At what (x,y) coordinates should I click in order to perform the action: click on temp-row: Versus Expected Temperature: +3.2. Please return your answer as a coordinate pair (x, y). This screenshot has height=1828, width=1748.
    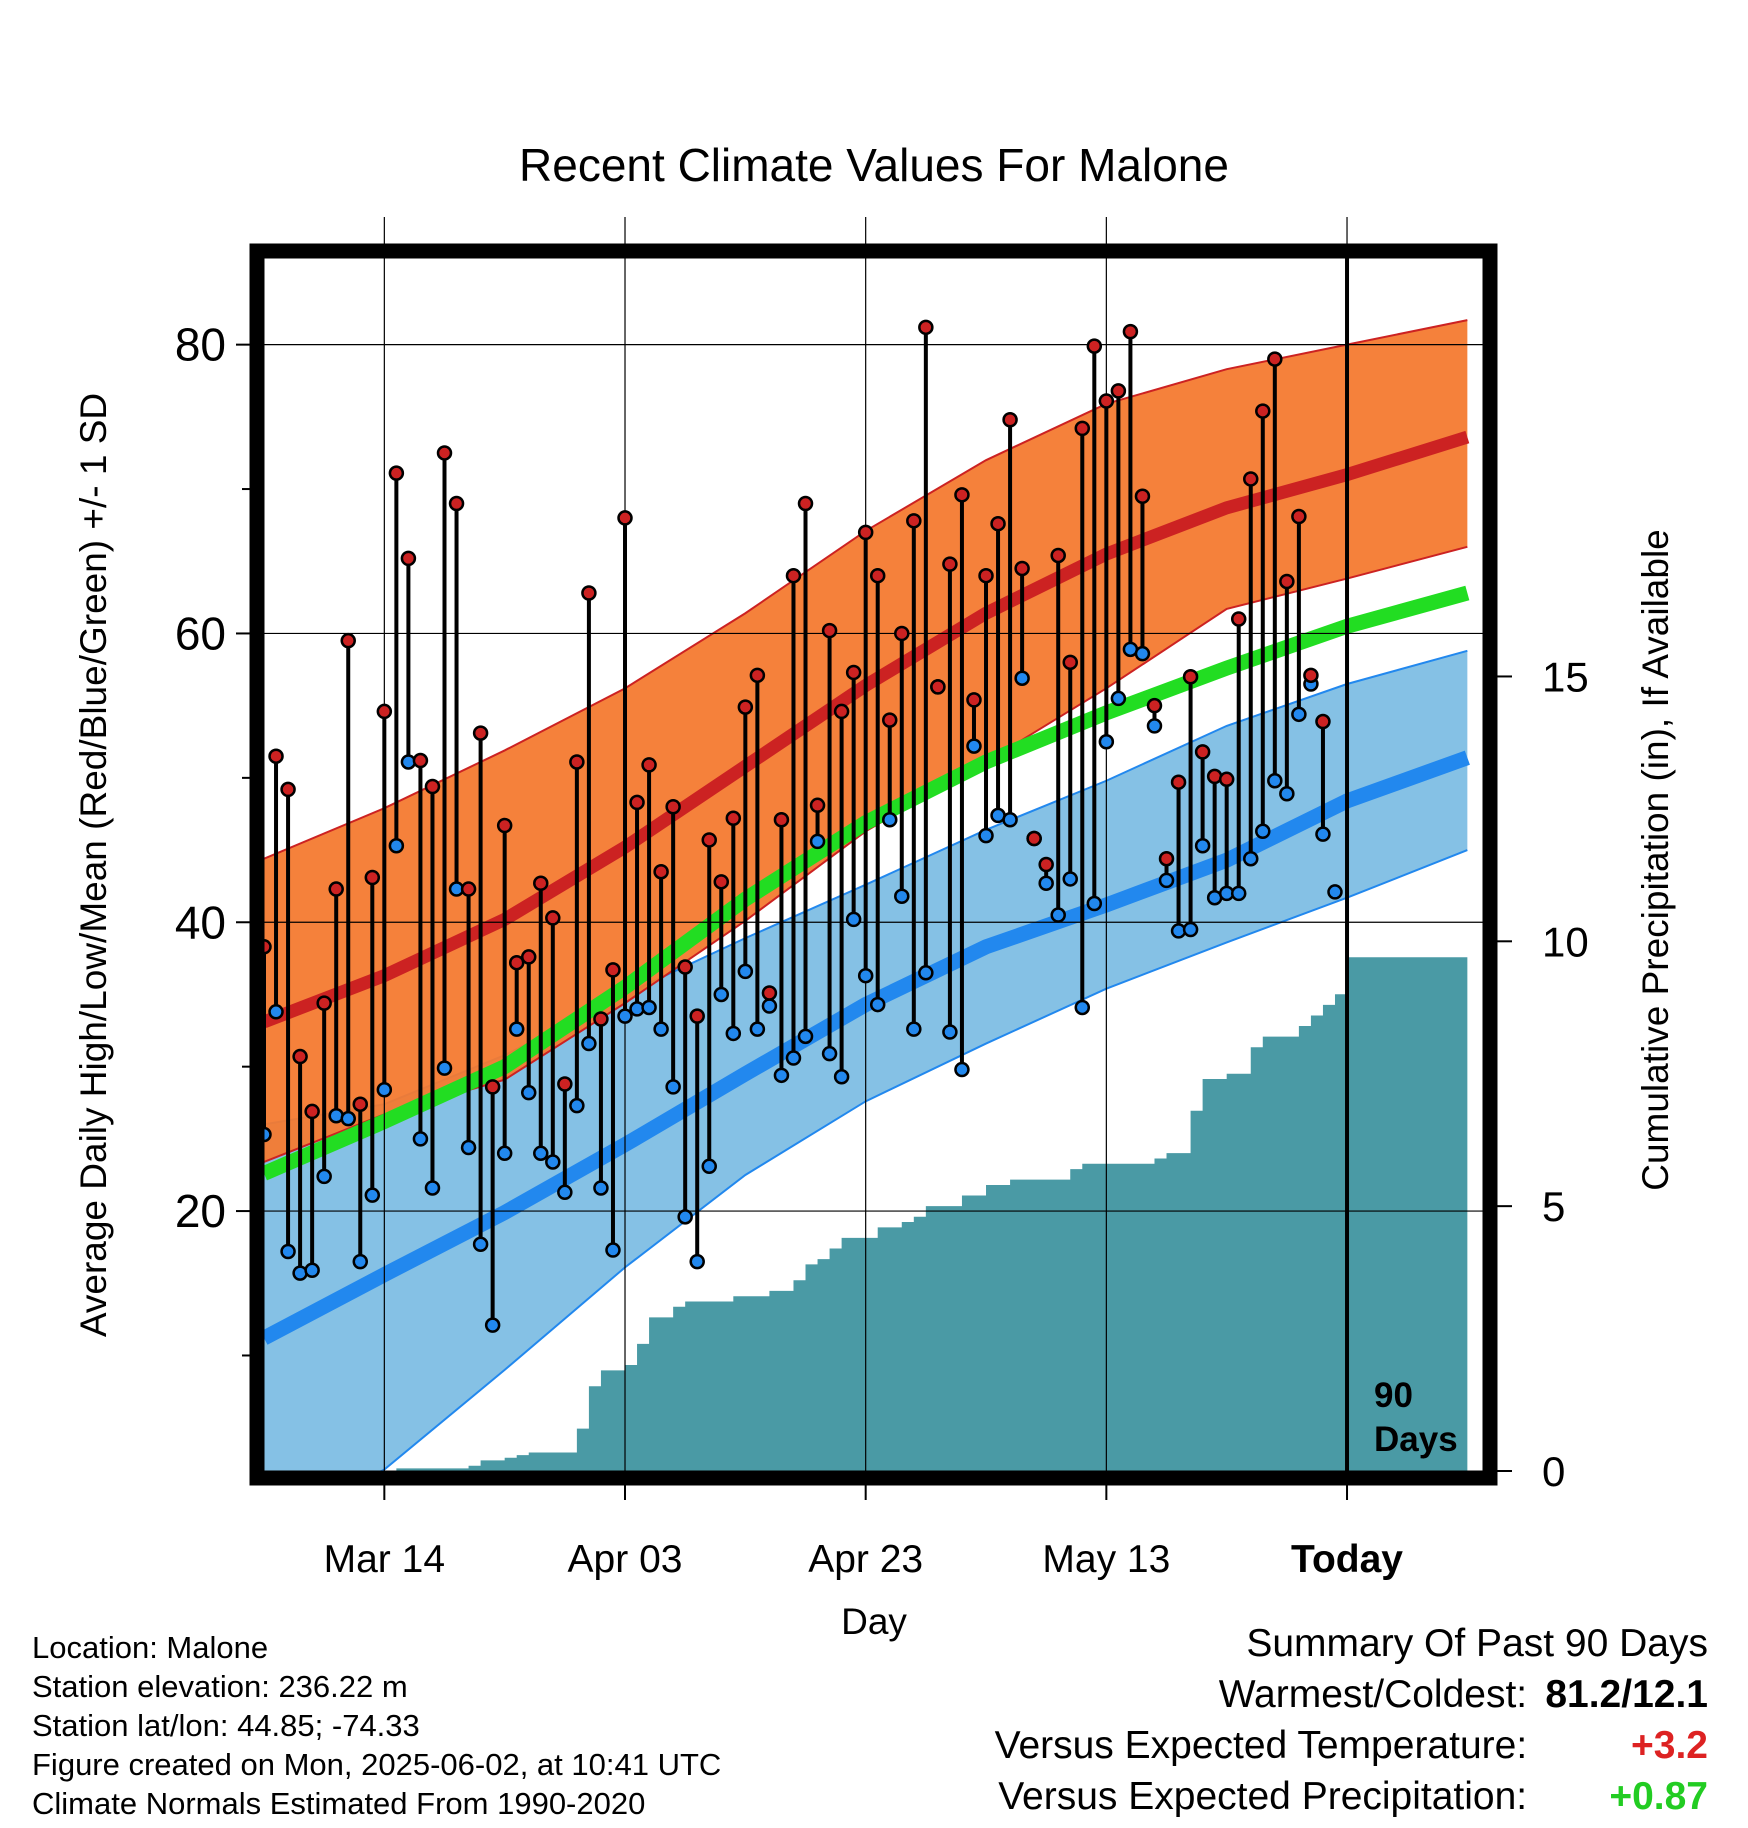
    Looking at the image, I should click on (1351, 1745).